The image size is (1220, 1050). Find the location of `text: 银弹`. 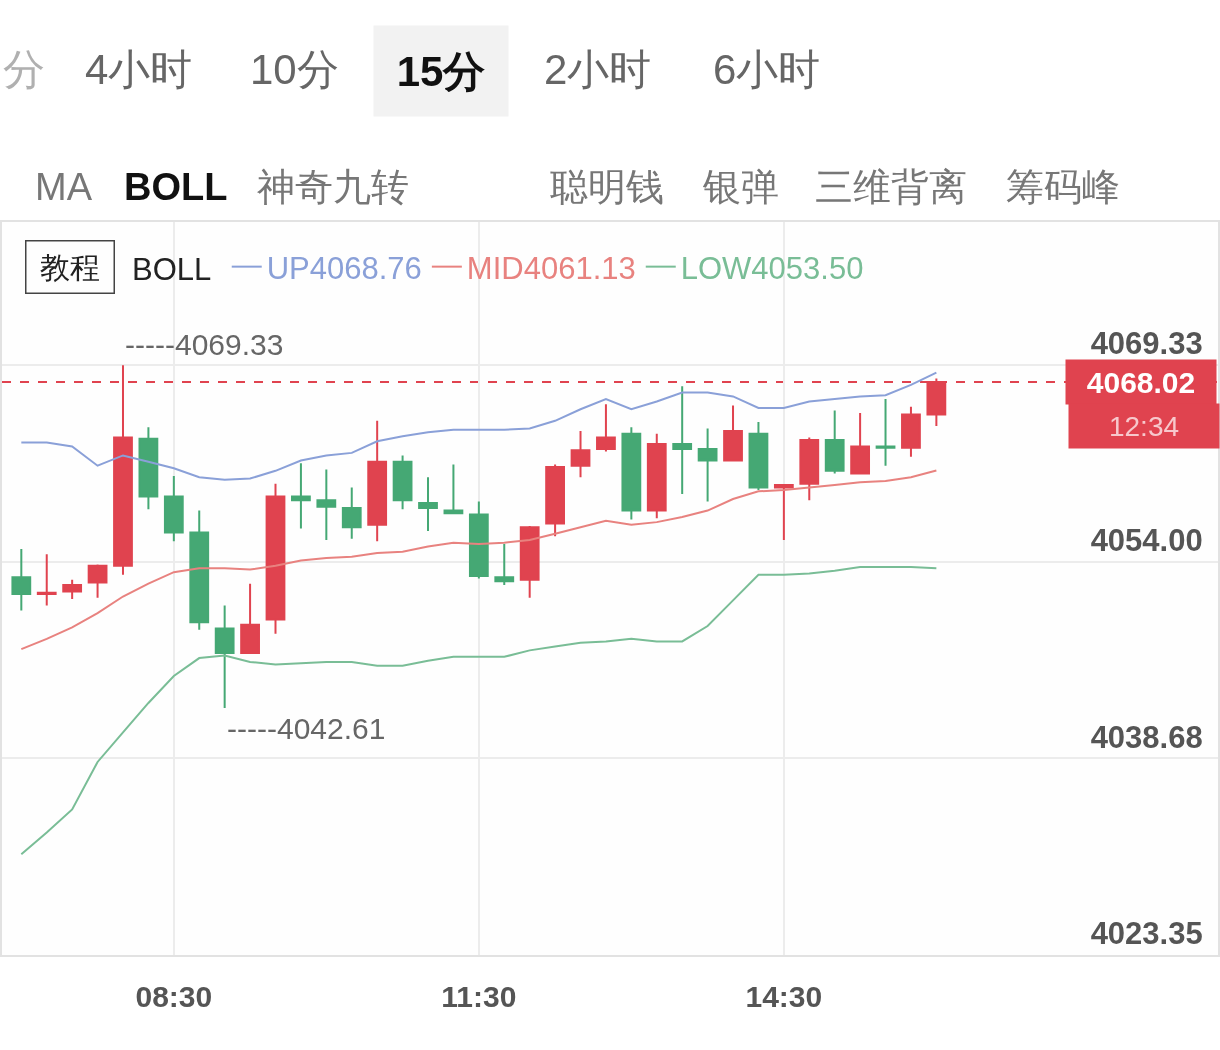

text: 银弹 is located at coordinates (740, 187).